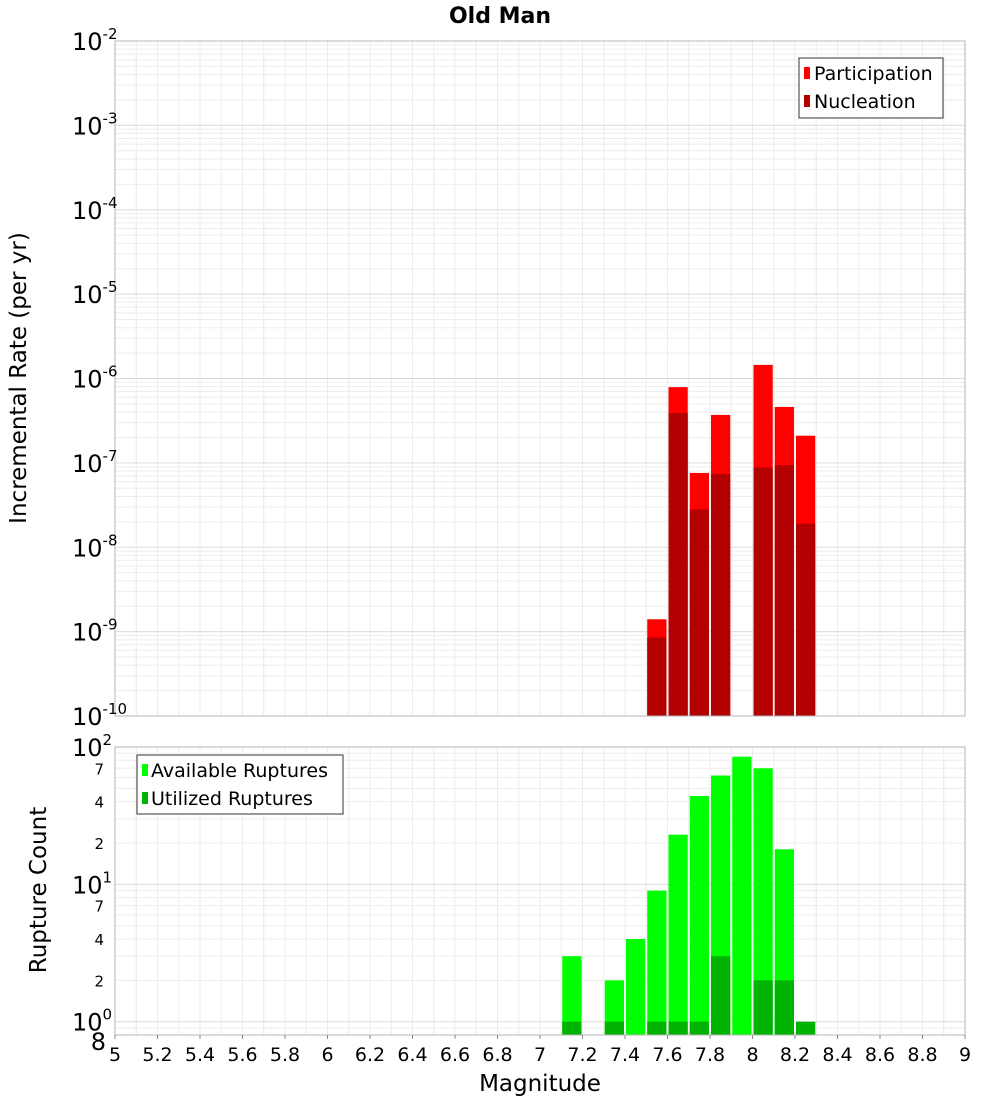  What do you see at coordinates (232, 799) in the screenshot?
I see `legend-label: Utilized Ruptures` at bounding box center [232, 799].